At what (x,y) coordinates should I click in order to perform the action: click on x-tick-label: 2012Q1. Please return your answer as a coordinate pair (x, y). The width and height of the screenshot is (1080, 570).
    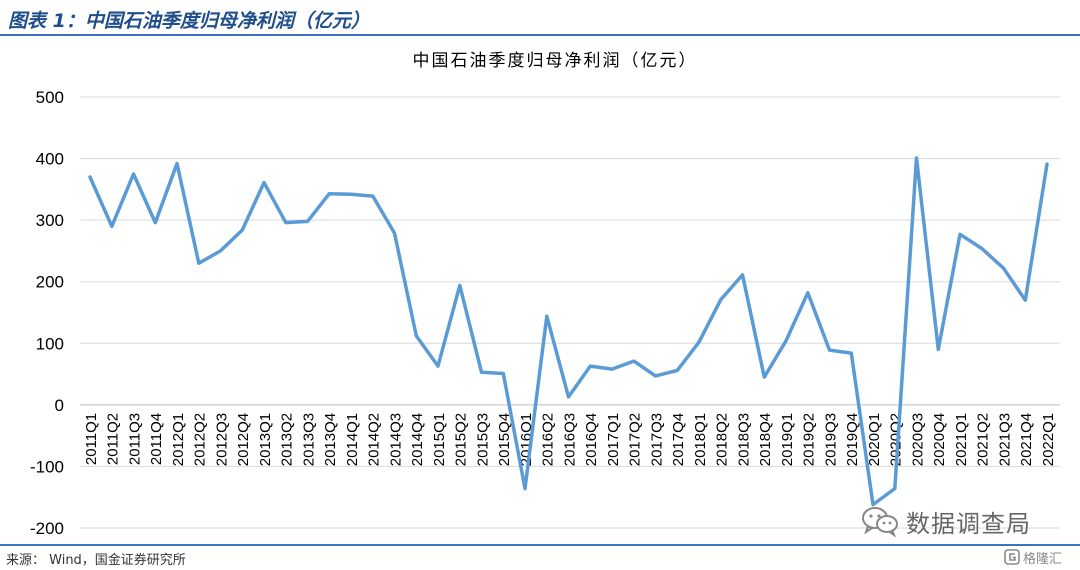
    Looking at the image, I should click on (178, 439).